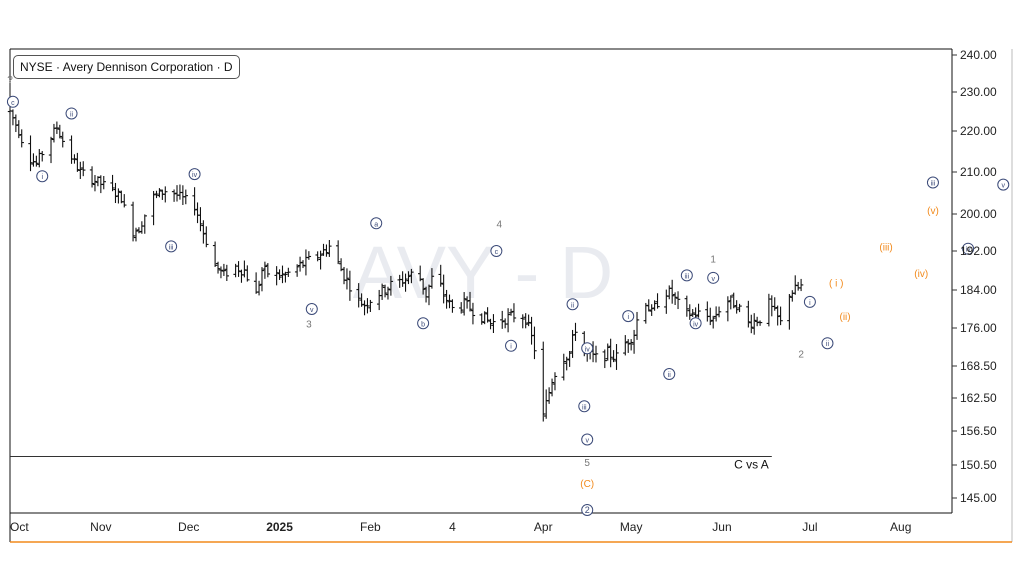 The height and width of the screenshot is (581, 1024). What do you see at coordinates (978, 431) in the screenshot?
I see `price-axis-label: 156.50` at bounding box center [978, 431].